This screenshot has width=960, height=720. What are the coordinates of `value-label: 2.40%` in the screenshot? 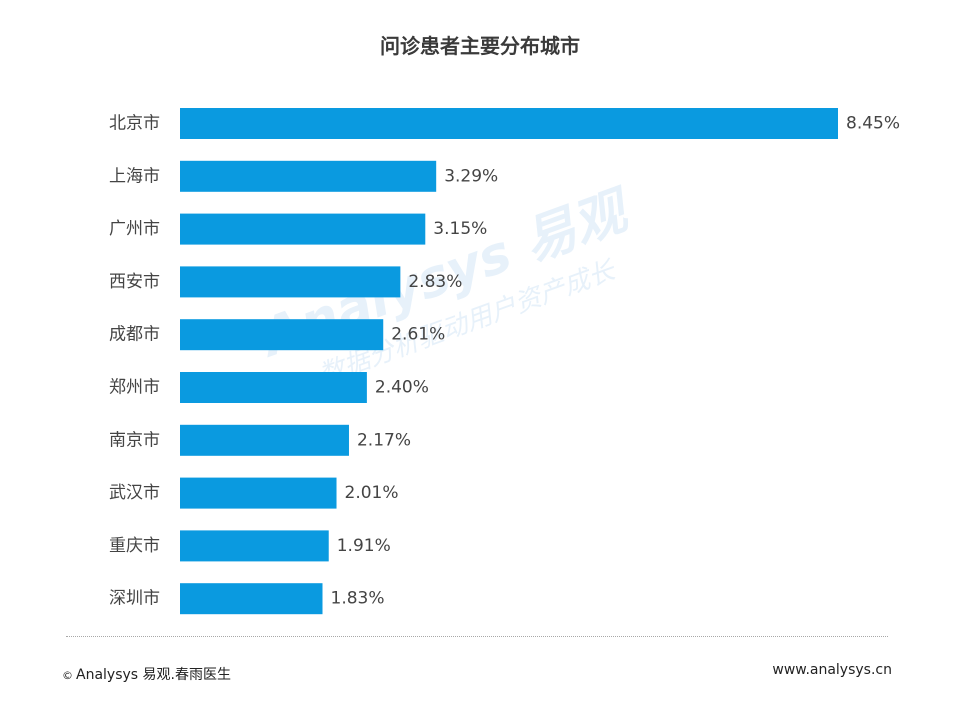 It's located at (402, 388).